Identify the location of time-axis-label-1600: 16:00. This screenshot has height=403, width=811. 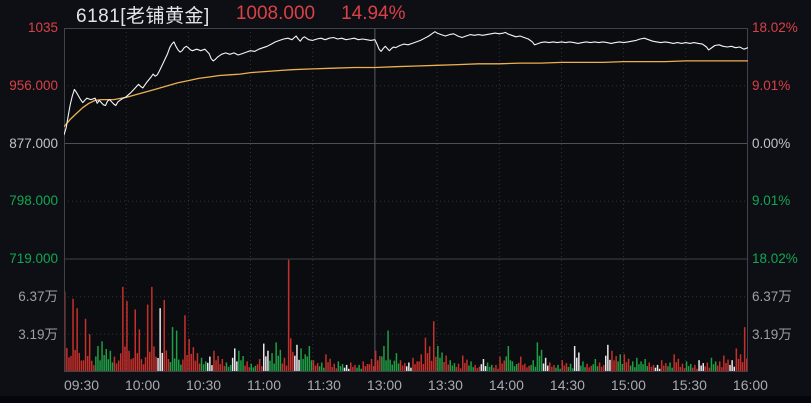
(750, 385).